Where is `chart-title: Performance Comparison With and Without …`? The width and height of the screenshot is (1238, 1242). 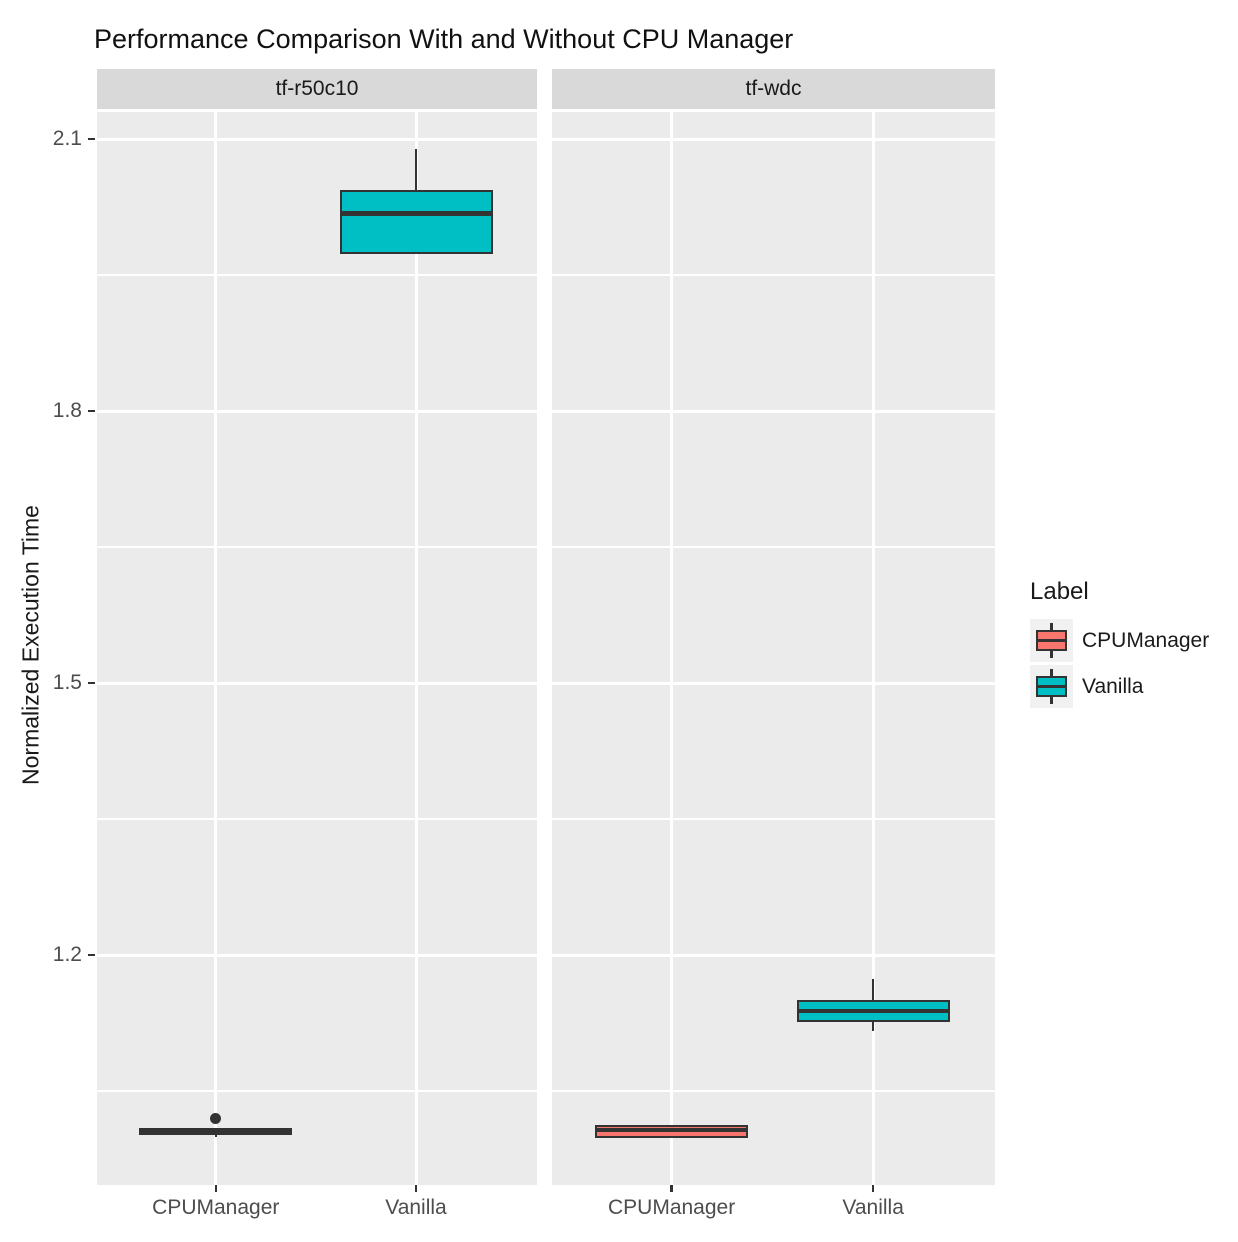 chart-title: Performance Comparison With and Without … is located at coordinates (444, 39).